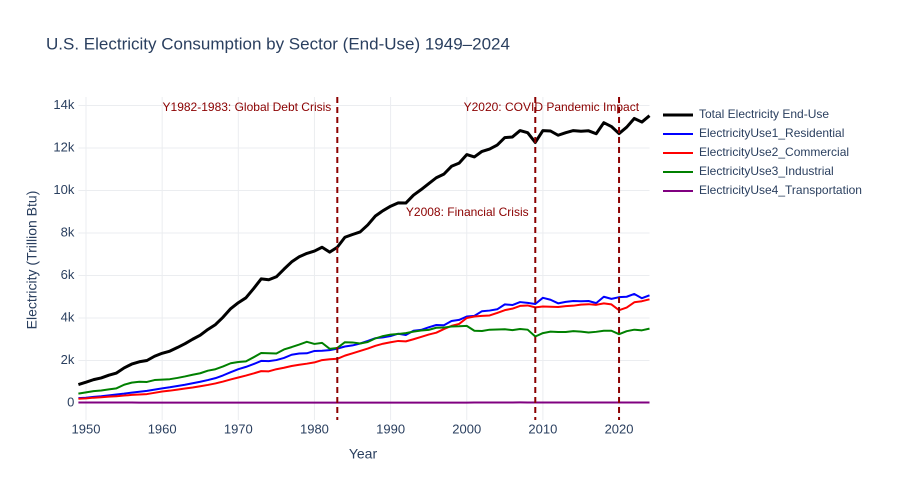 This screenshot has width=900, height=500. Describe the element at coordinates (390, 428) in the screenshot. I see `x-tick-label: 1990` at that location.